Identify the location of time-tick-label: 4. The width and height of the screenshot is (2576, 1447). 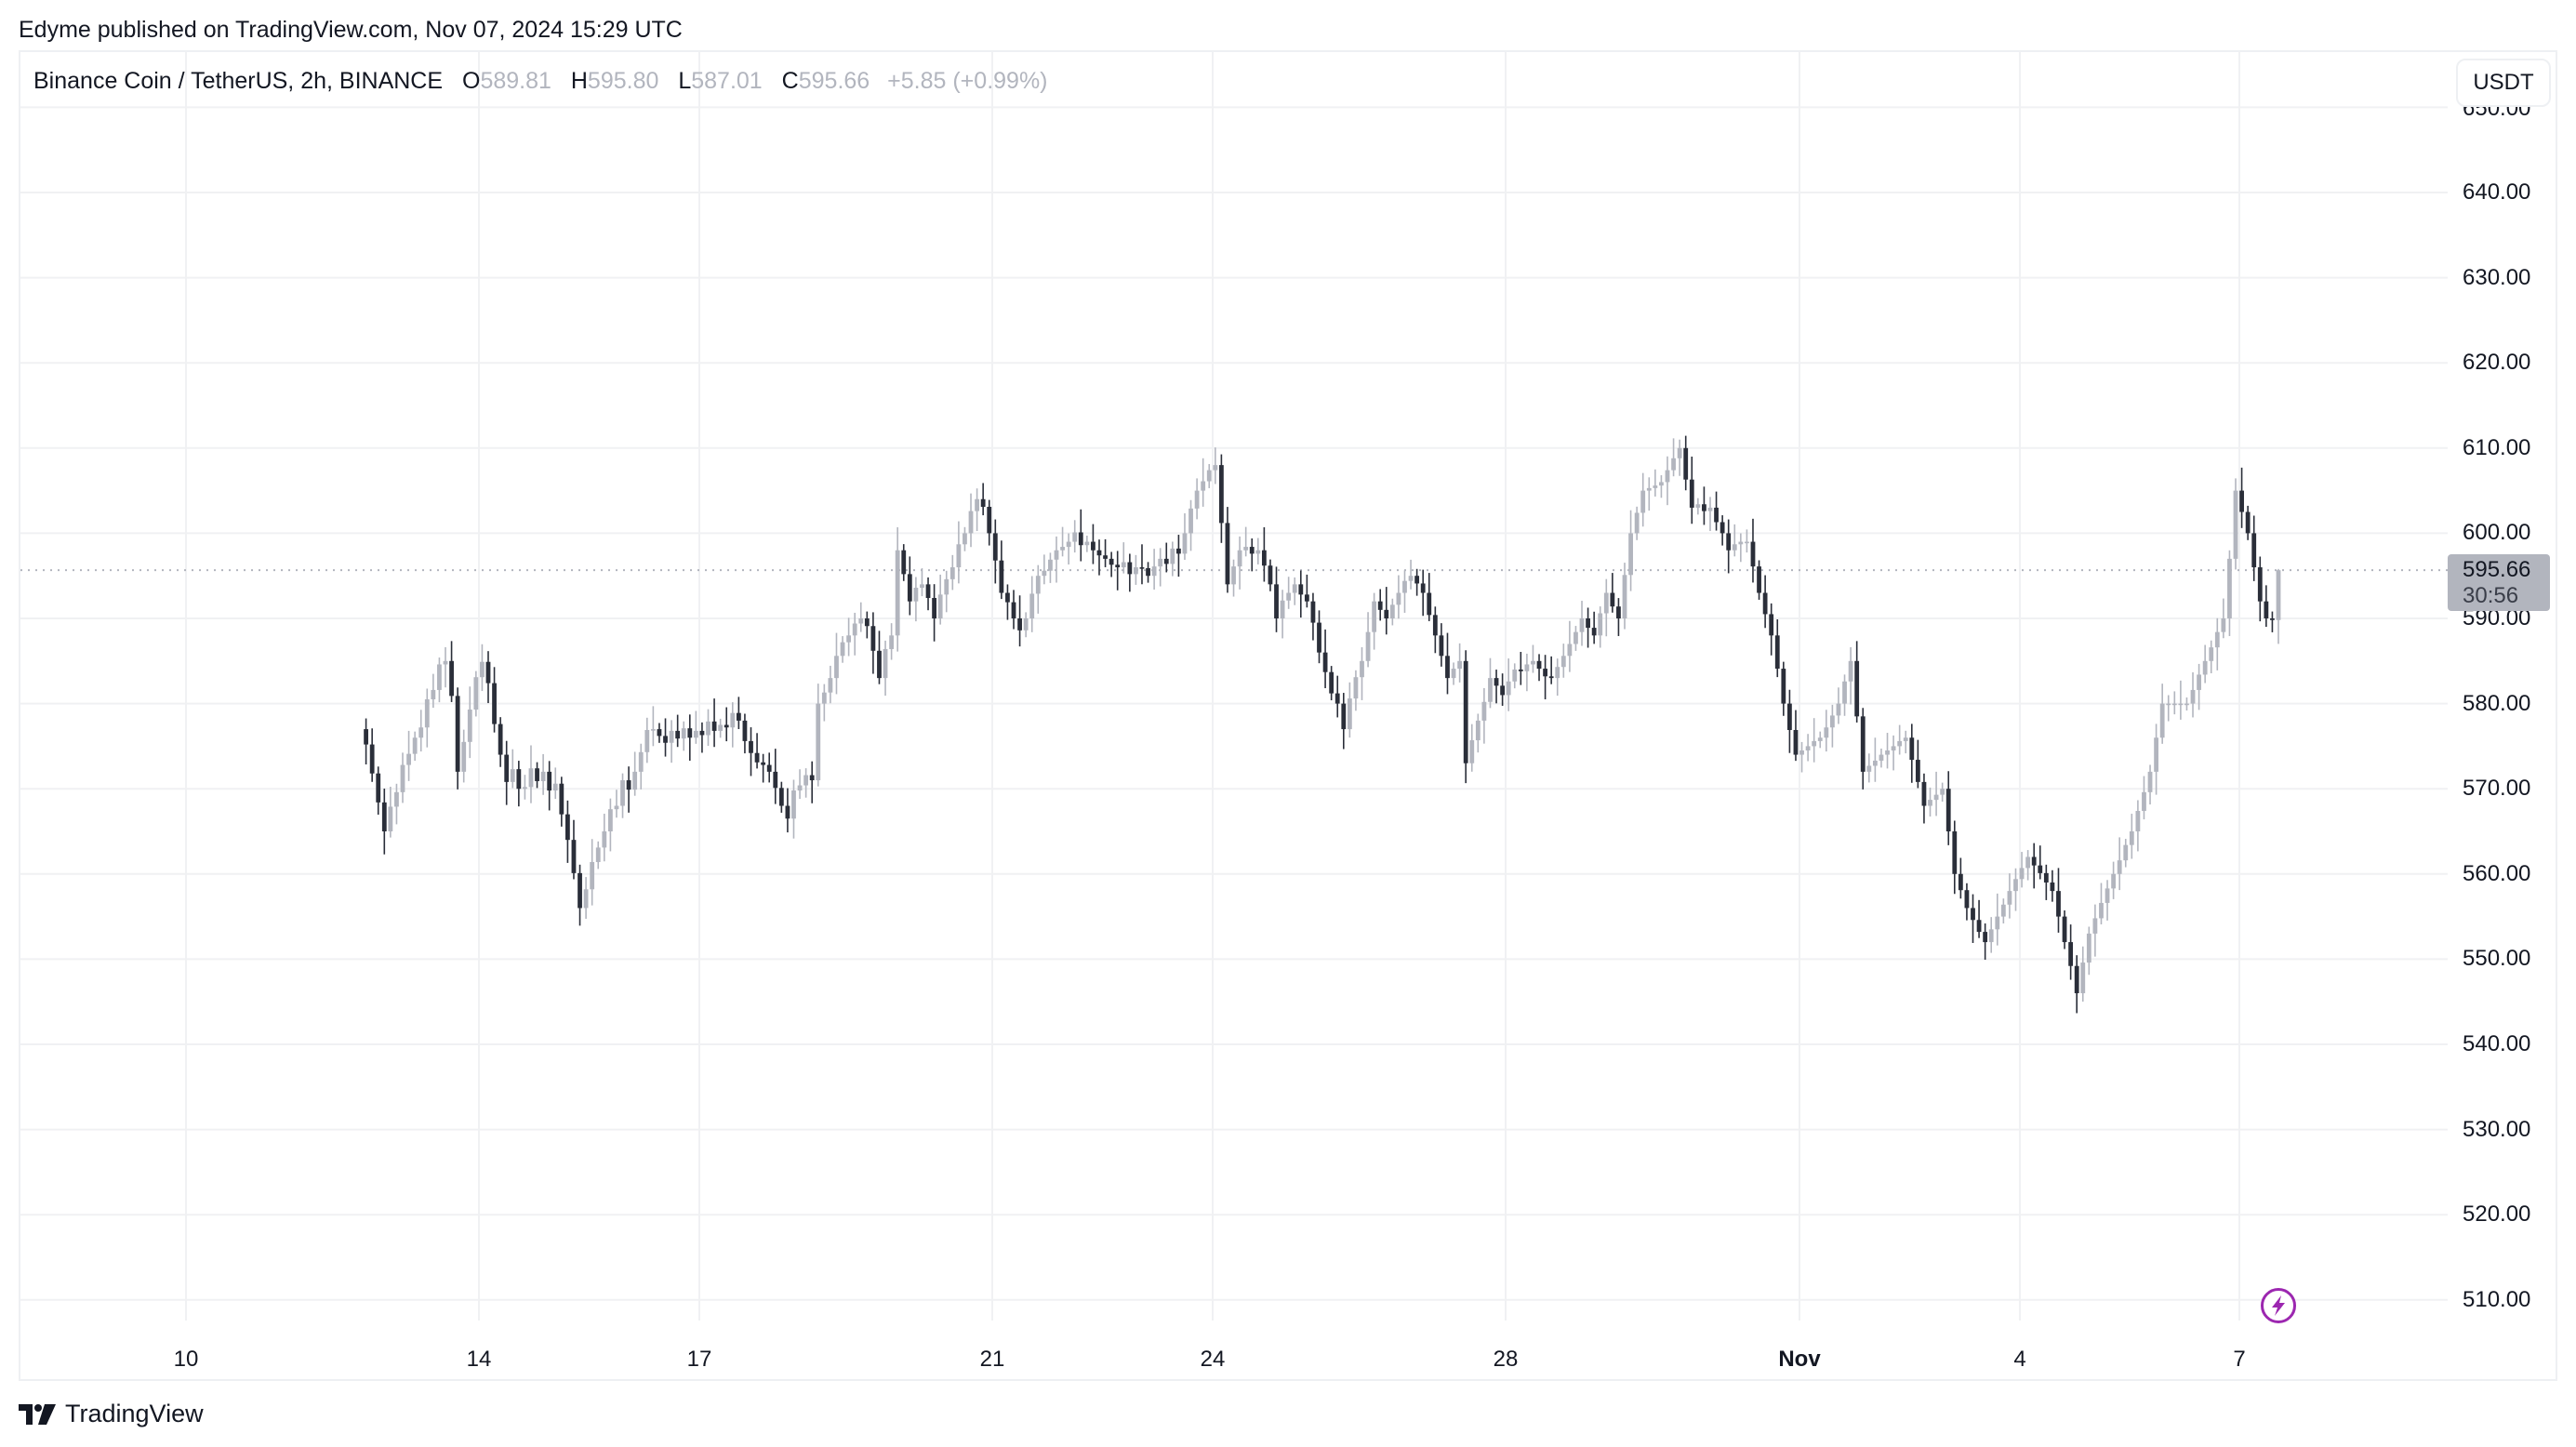
(2019, 1360).